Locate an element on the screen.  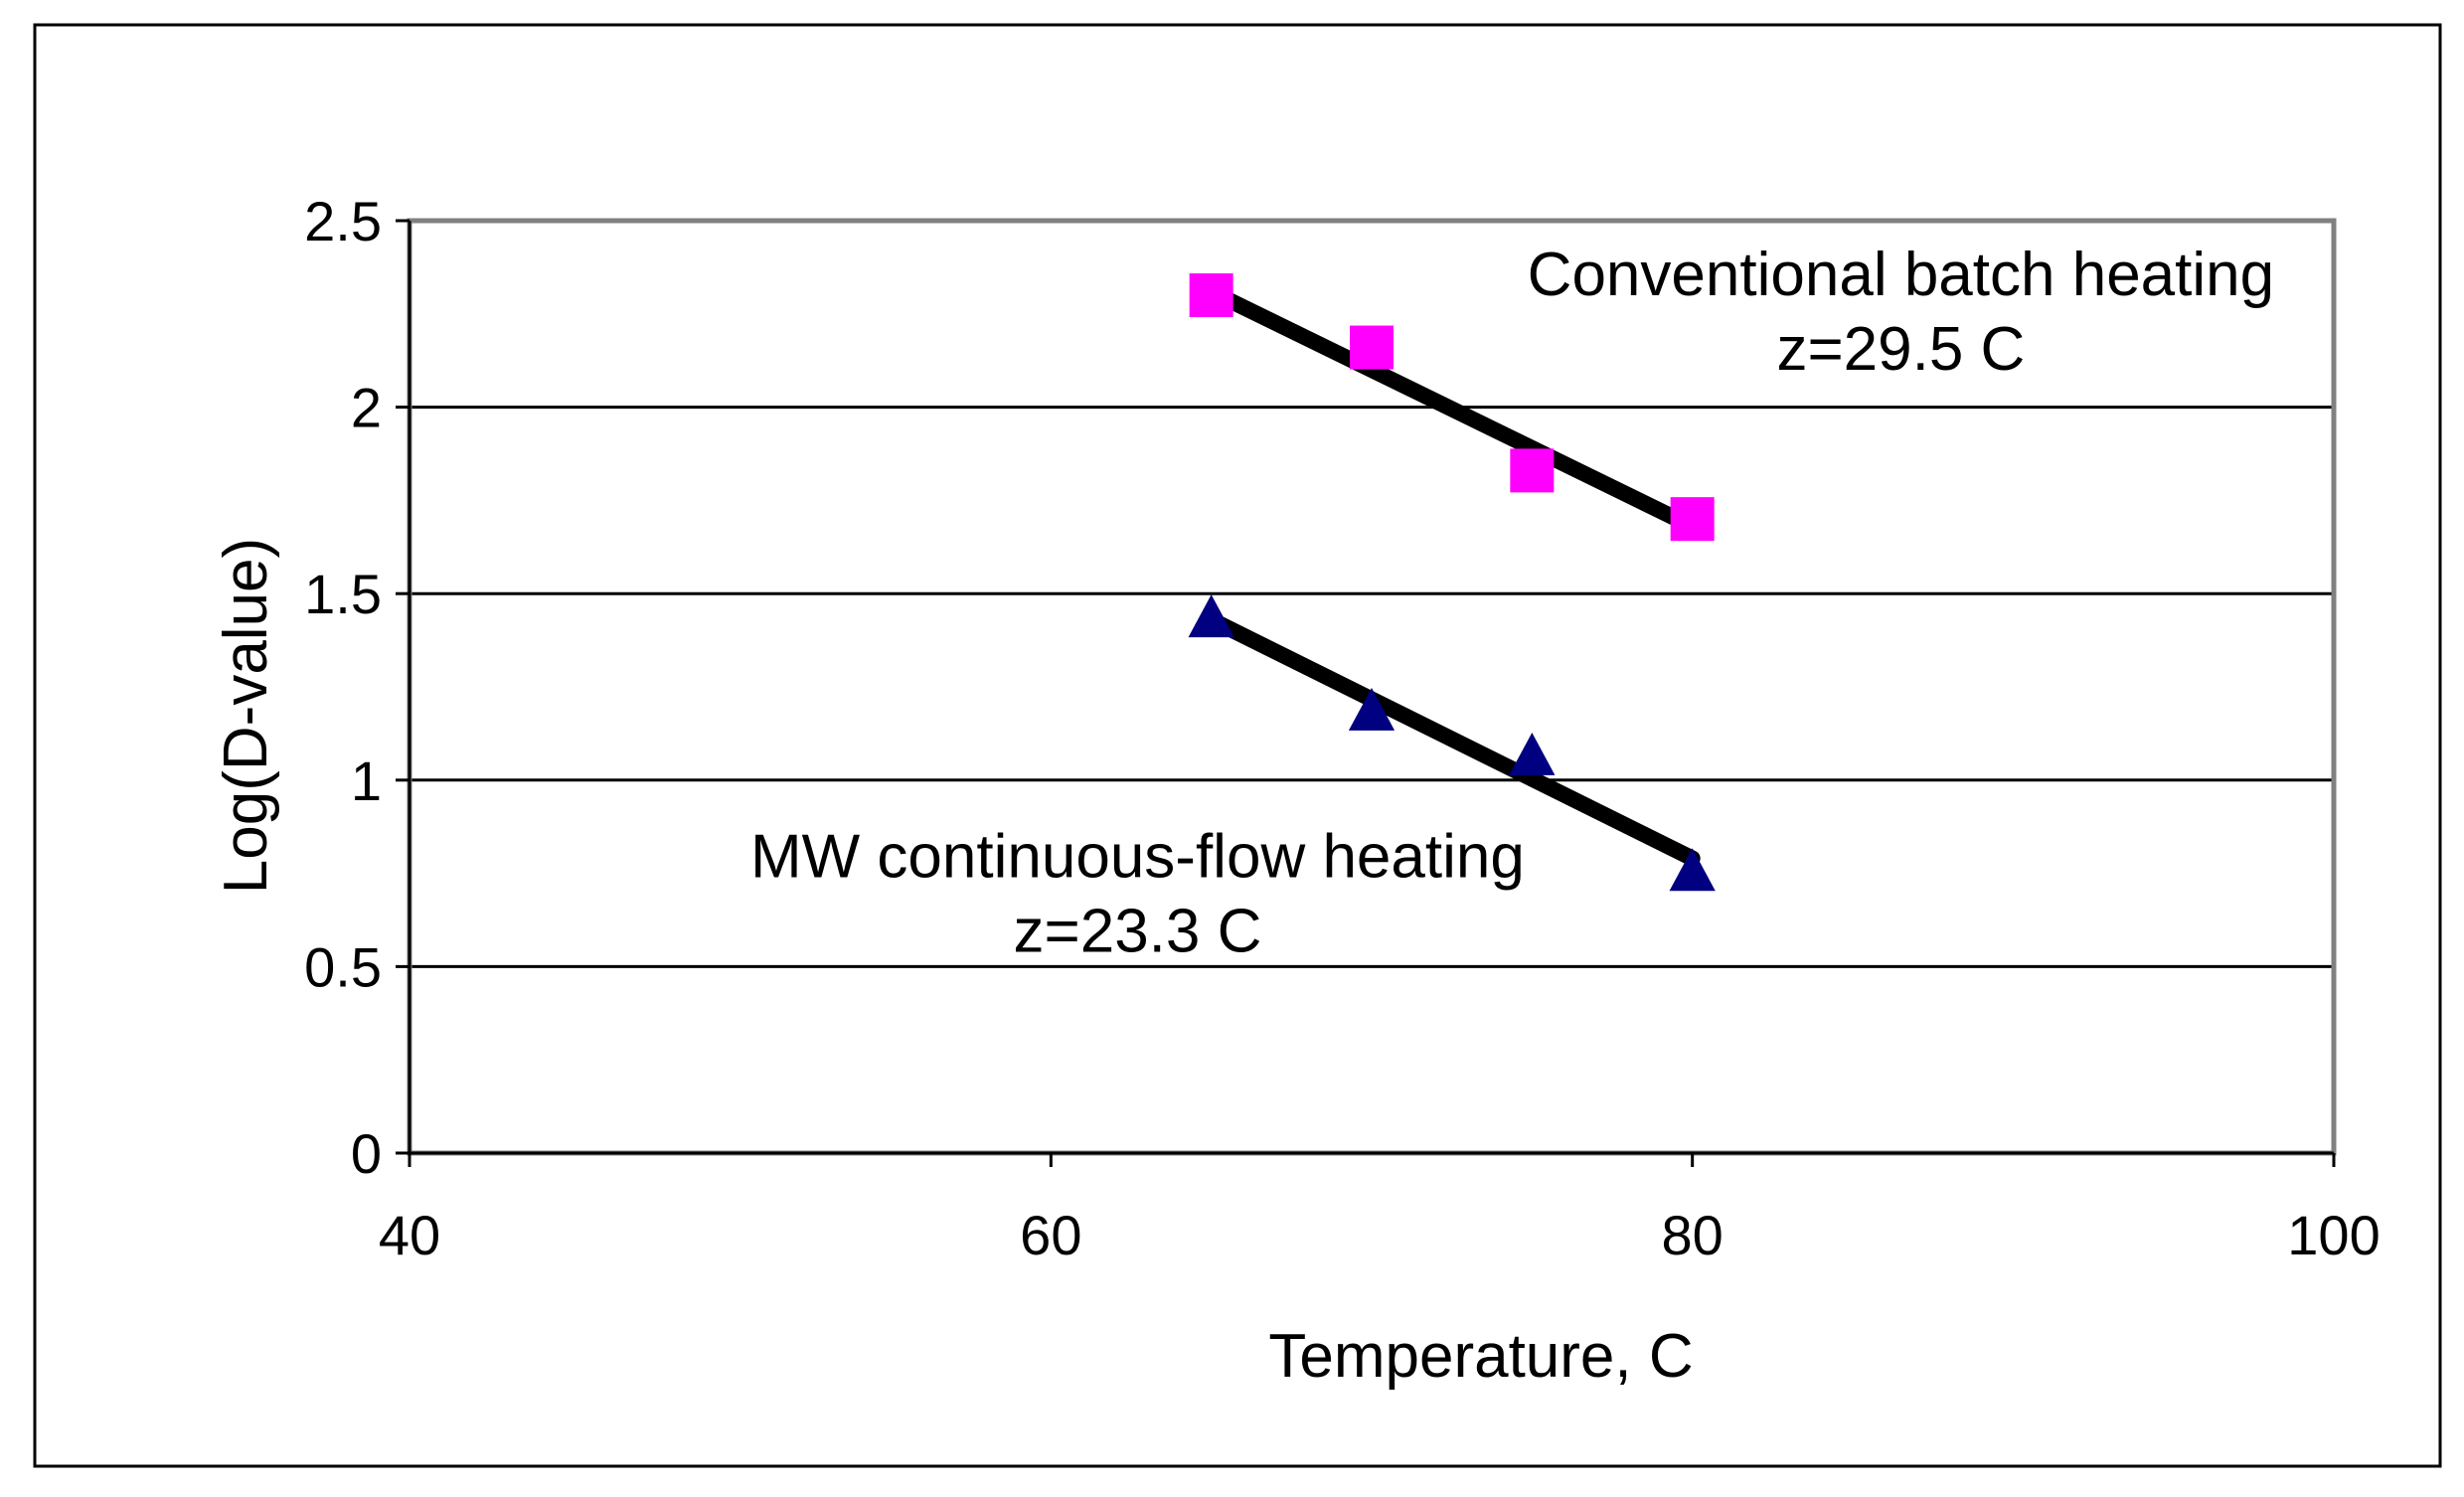
annotation-mw-z: z=23.3 C is located at coordinates (1138, 931).